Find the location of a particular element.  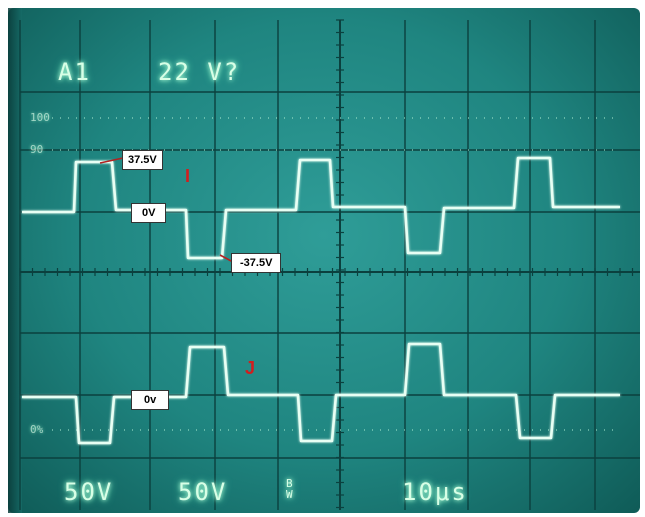

signal-label-i: I is located at coordinates (188, 176).